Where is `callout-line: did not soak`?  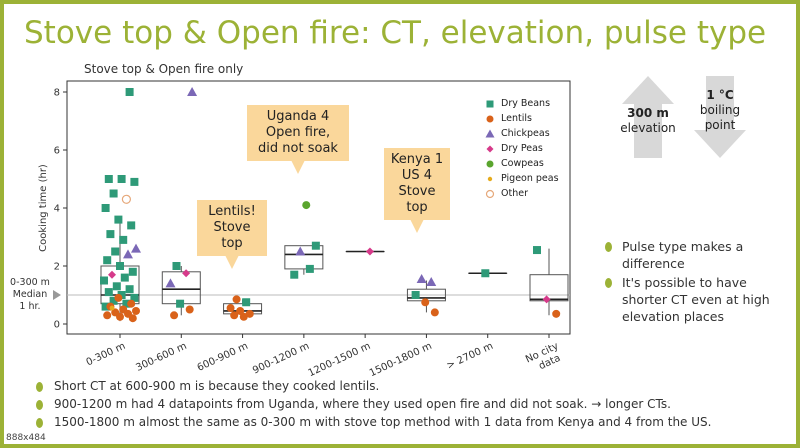 callout-line: did not soak is located at coordinates (298, 148).